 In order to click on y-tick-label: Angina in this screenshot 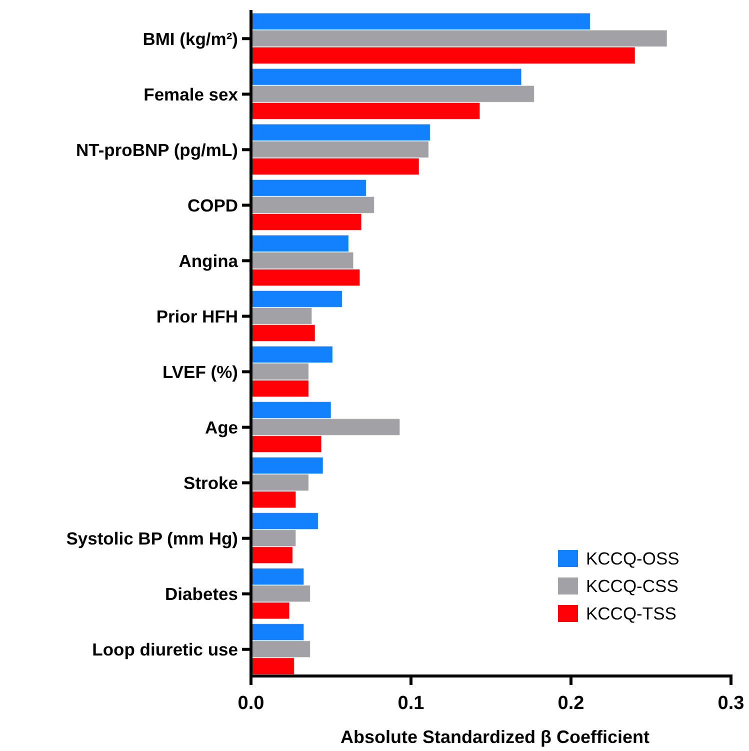, I will do `click(208, 260)`.